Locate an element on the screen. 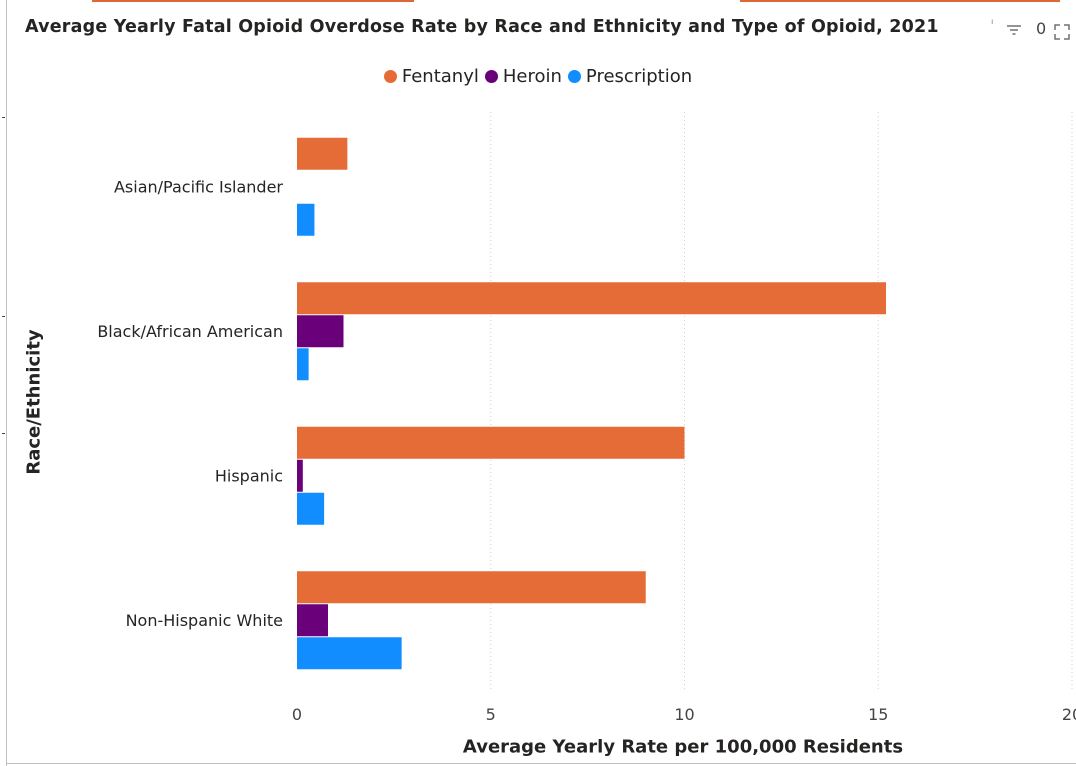  y-category-label: Non-Hispanic White is located at coordinates (204, 620).